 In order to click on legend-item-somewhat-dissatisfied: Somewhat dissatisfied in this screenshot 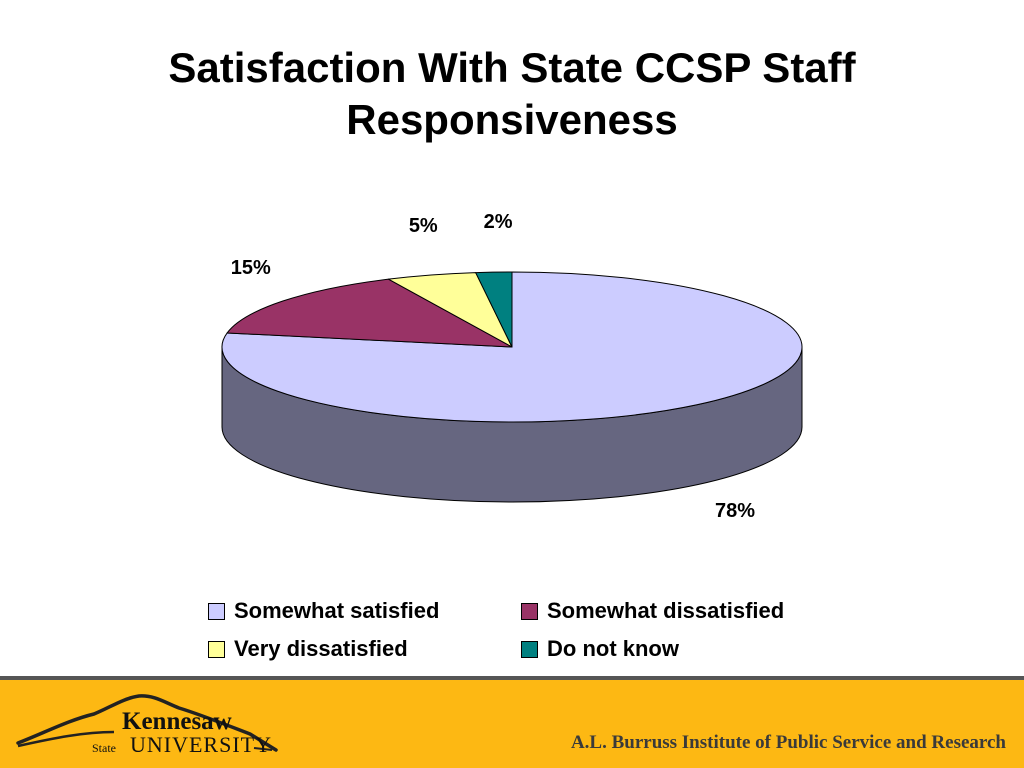, I will do `click(681, 611)`.